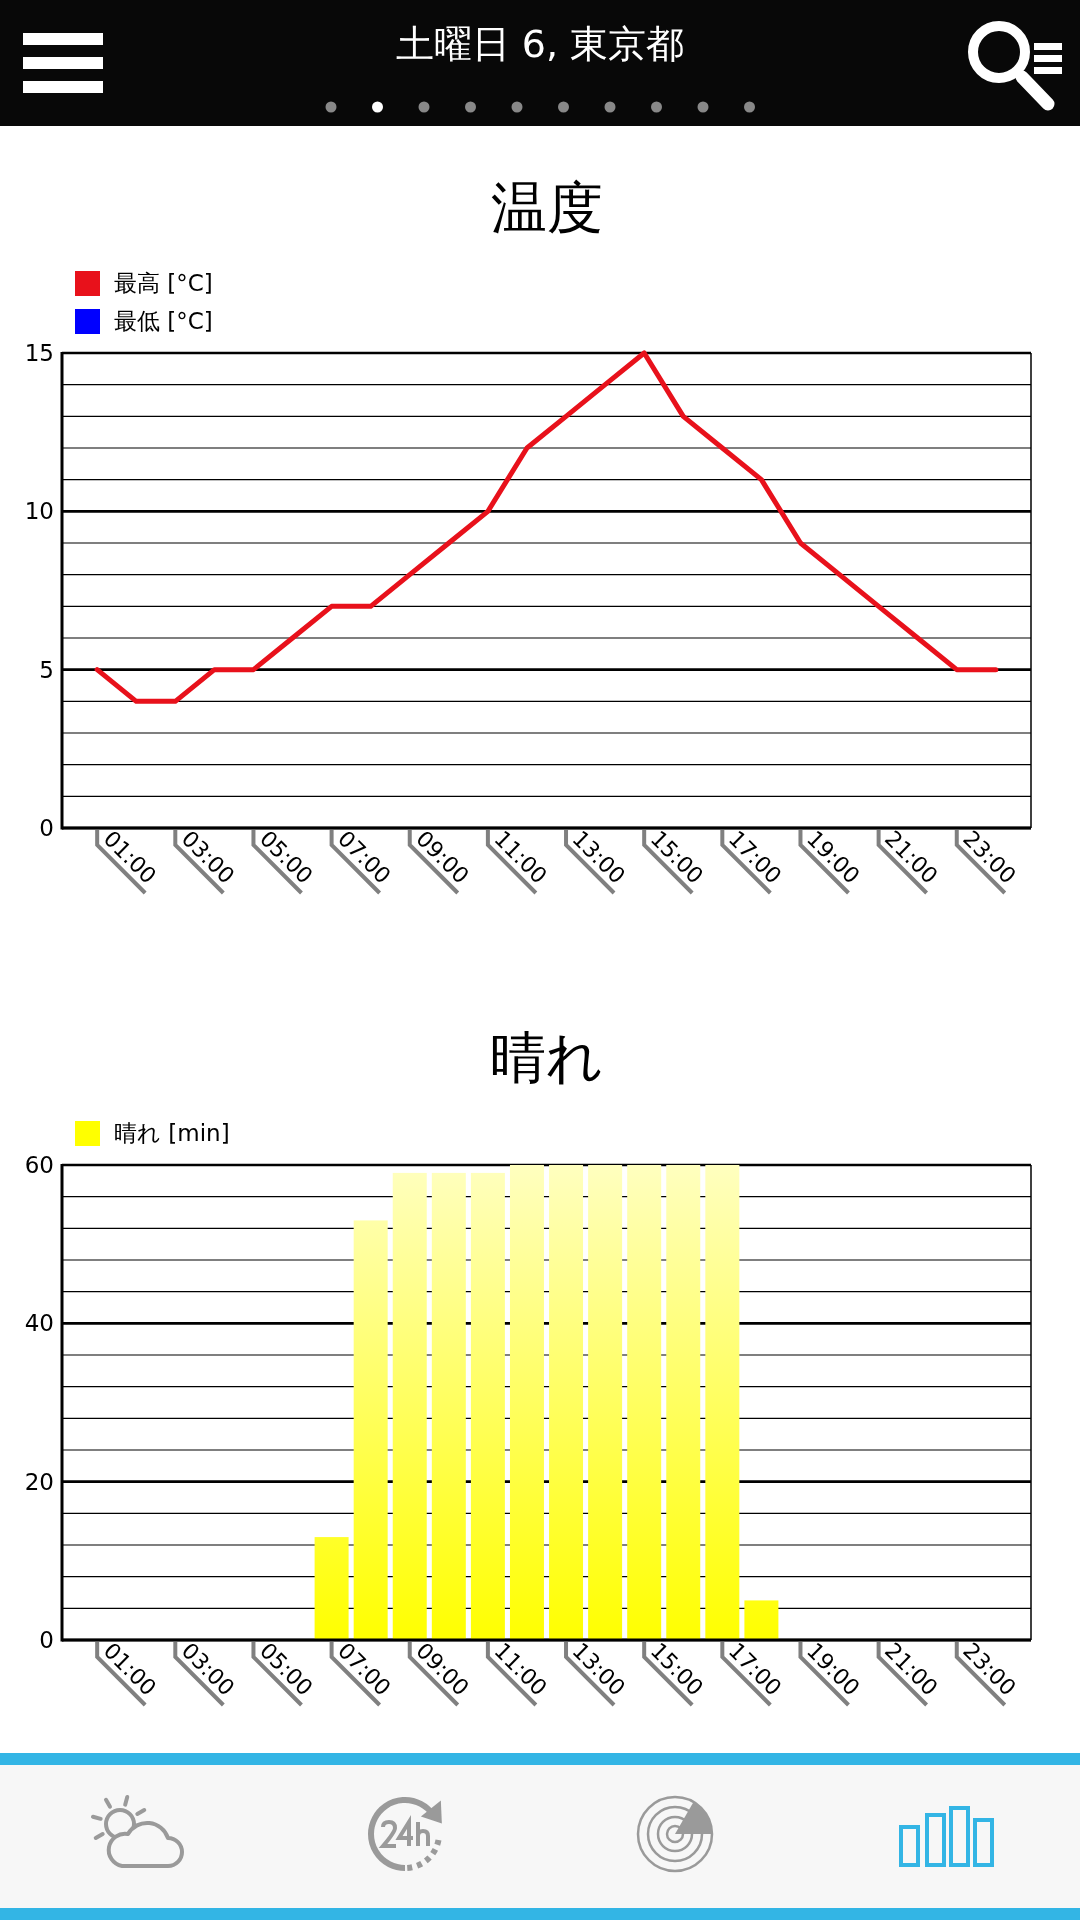 This screenshot has width=1080, height=1920. Describe the element at coordinates (163, 283) in the screenshot. I see `legend-label: 最高 [°C]` at that location.